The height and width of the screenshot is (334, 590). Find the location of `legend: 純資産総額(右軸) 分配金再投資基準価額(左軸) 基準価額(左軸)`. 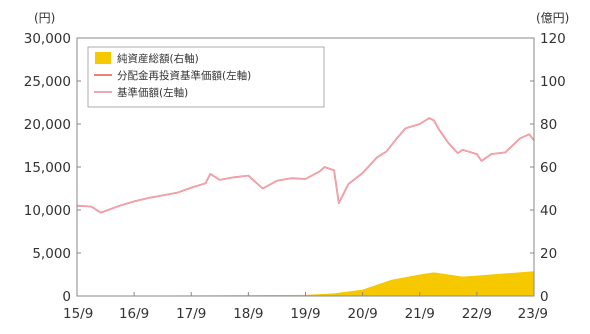

legend: 純資産総額(右軸) 分配金再投資基準価額(左軸) 基準価額(左軸) is located at coordinates (206, 77).